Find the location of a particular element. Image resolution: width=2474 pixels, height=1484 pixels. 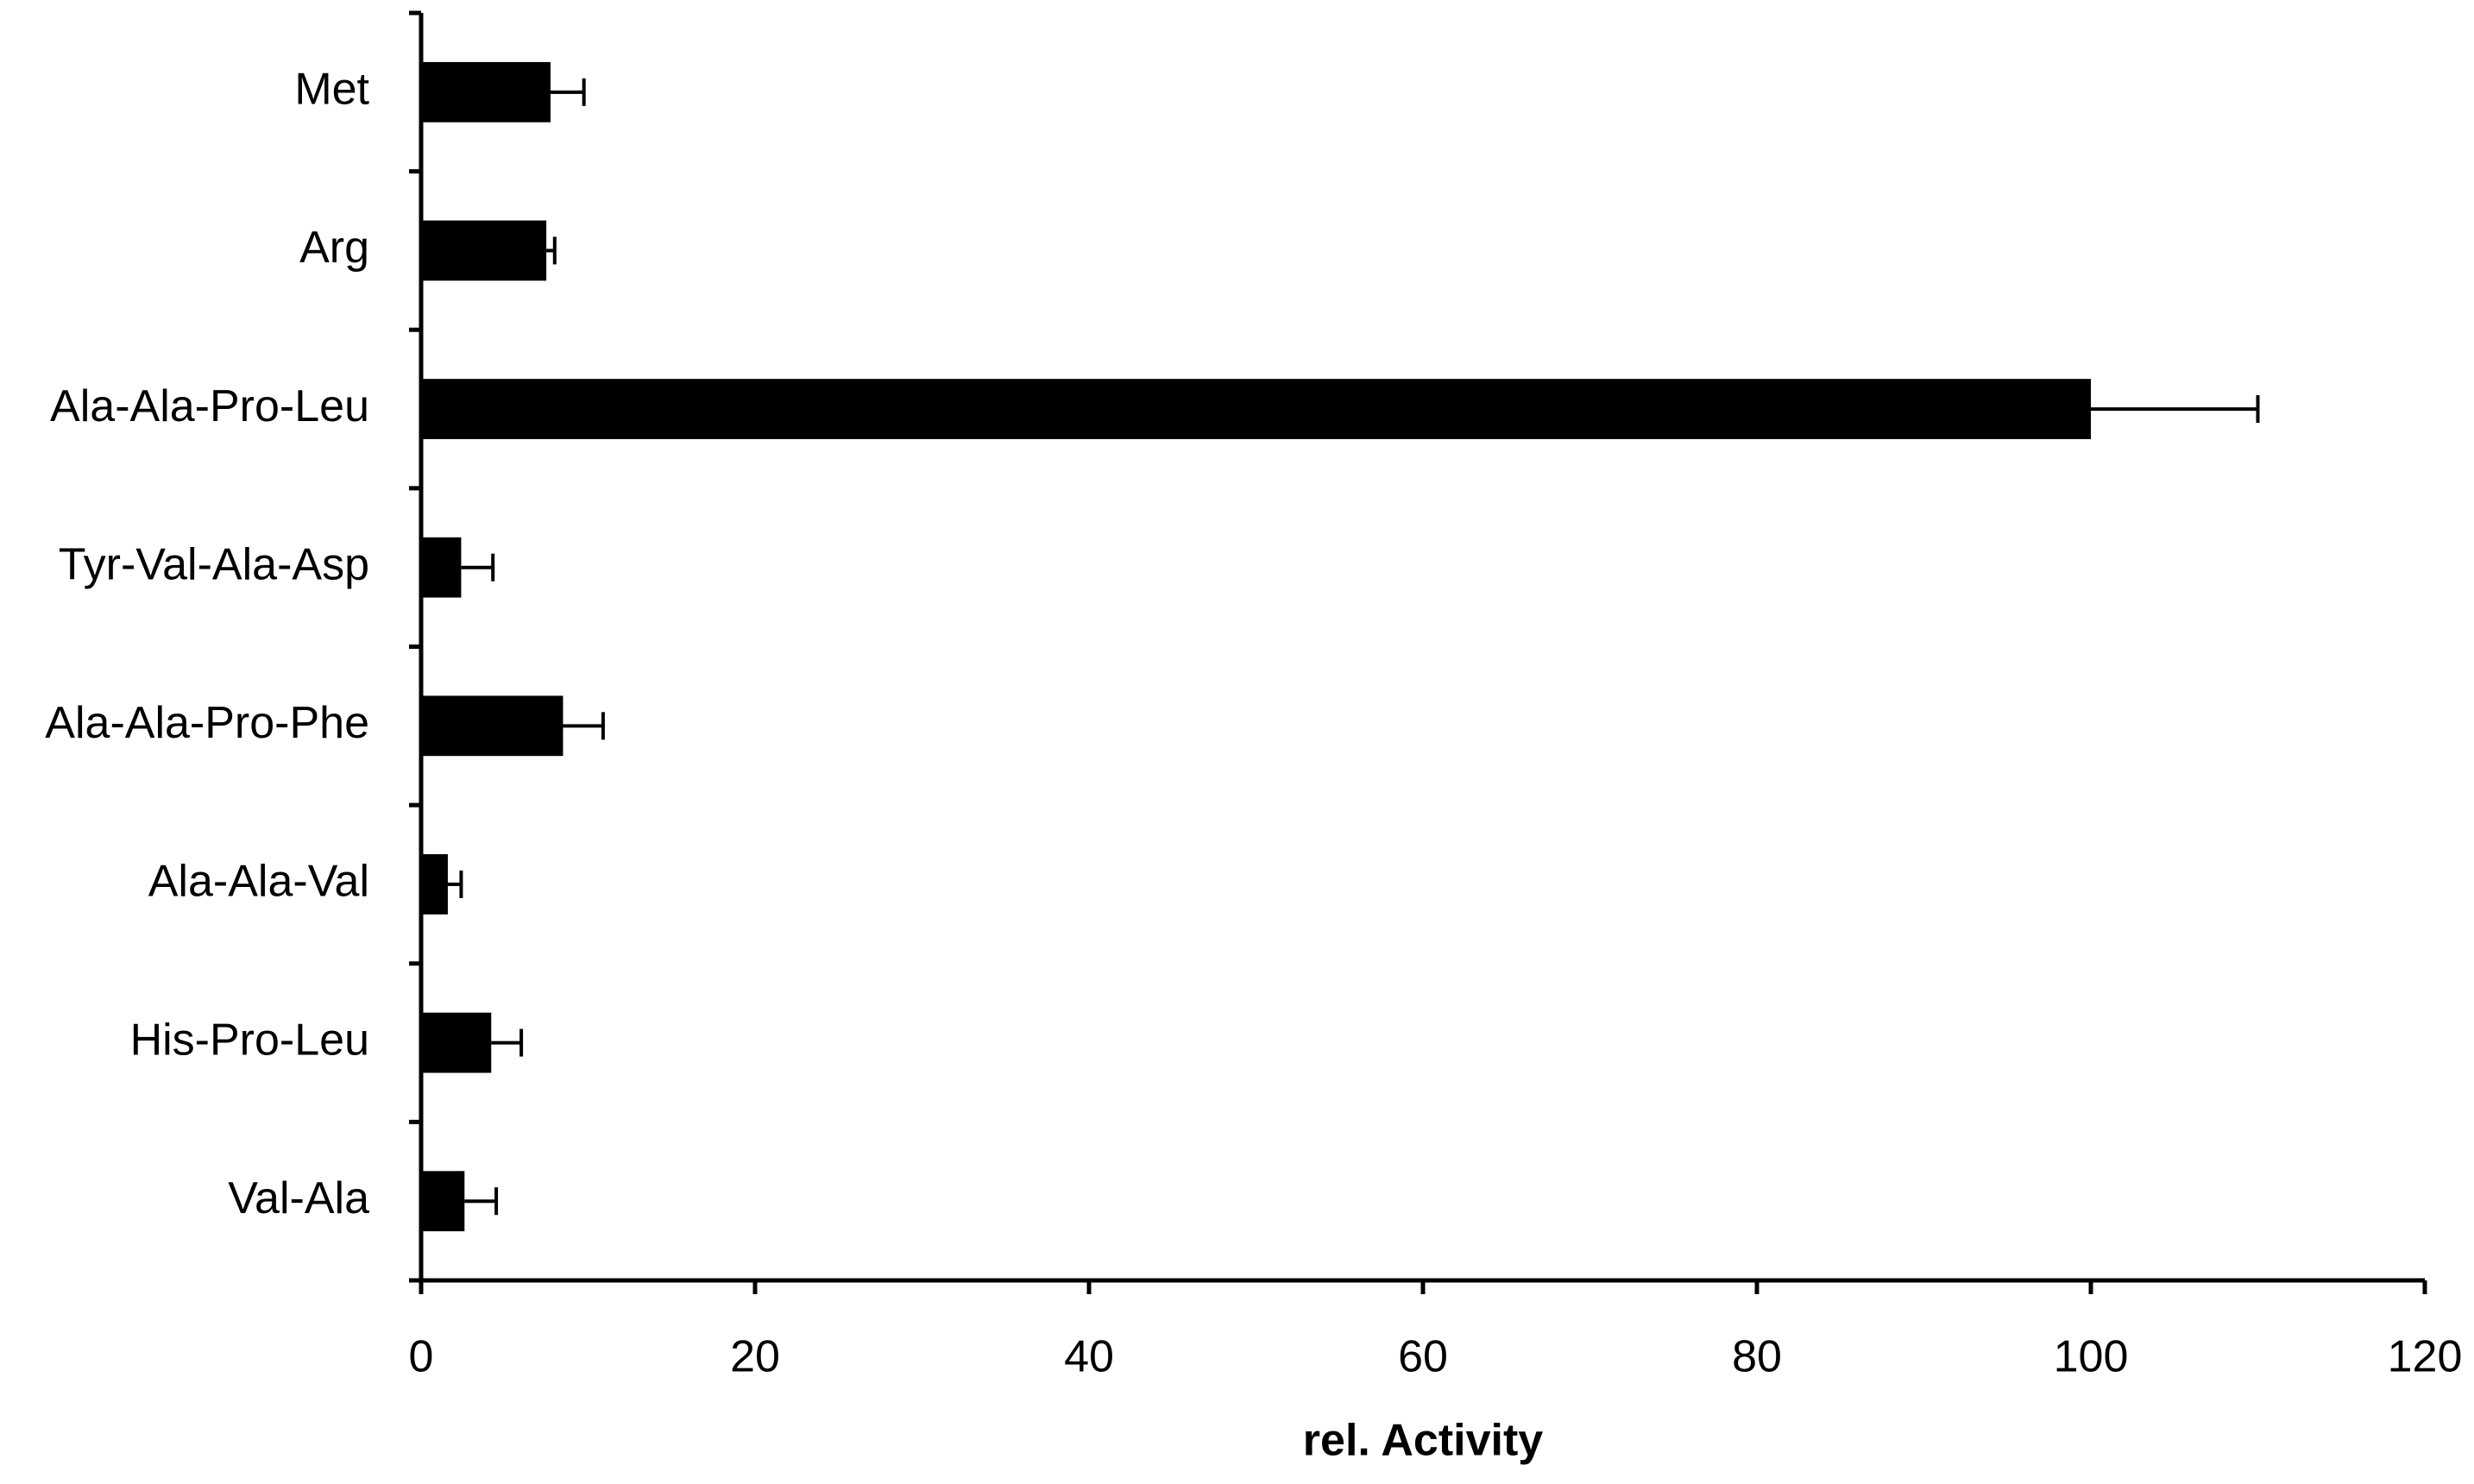

y-tick-label: Ala-Ala-Pro-Phe is located at coordinates (207, 723).